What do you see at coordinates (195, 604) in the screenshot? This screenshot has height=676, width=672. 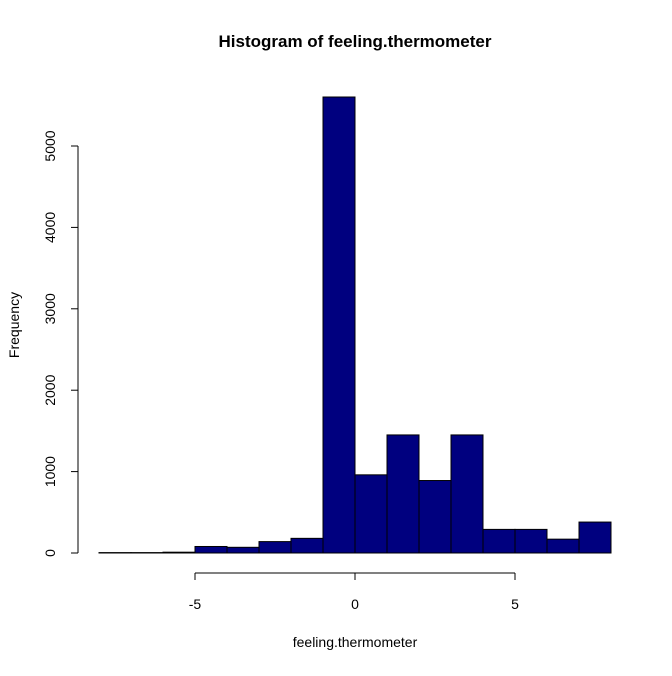 I see `x-tick-label: -5` at bounding box center [195, 604].